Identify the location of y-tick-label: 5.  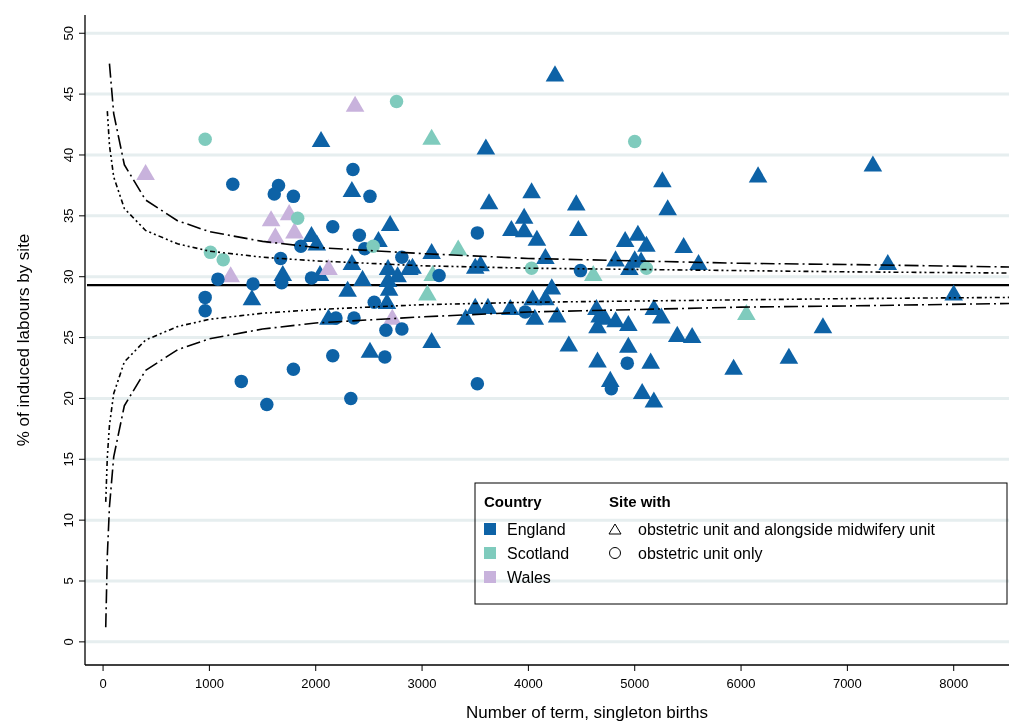
(68, 581).